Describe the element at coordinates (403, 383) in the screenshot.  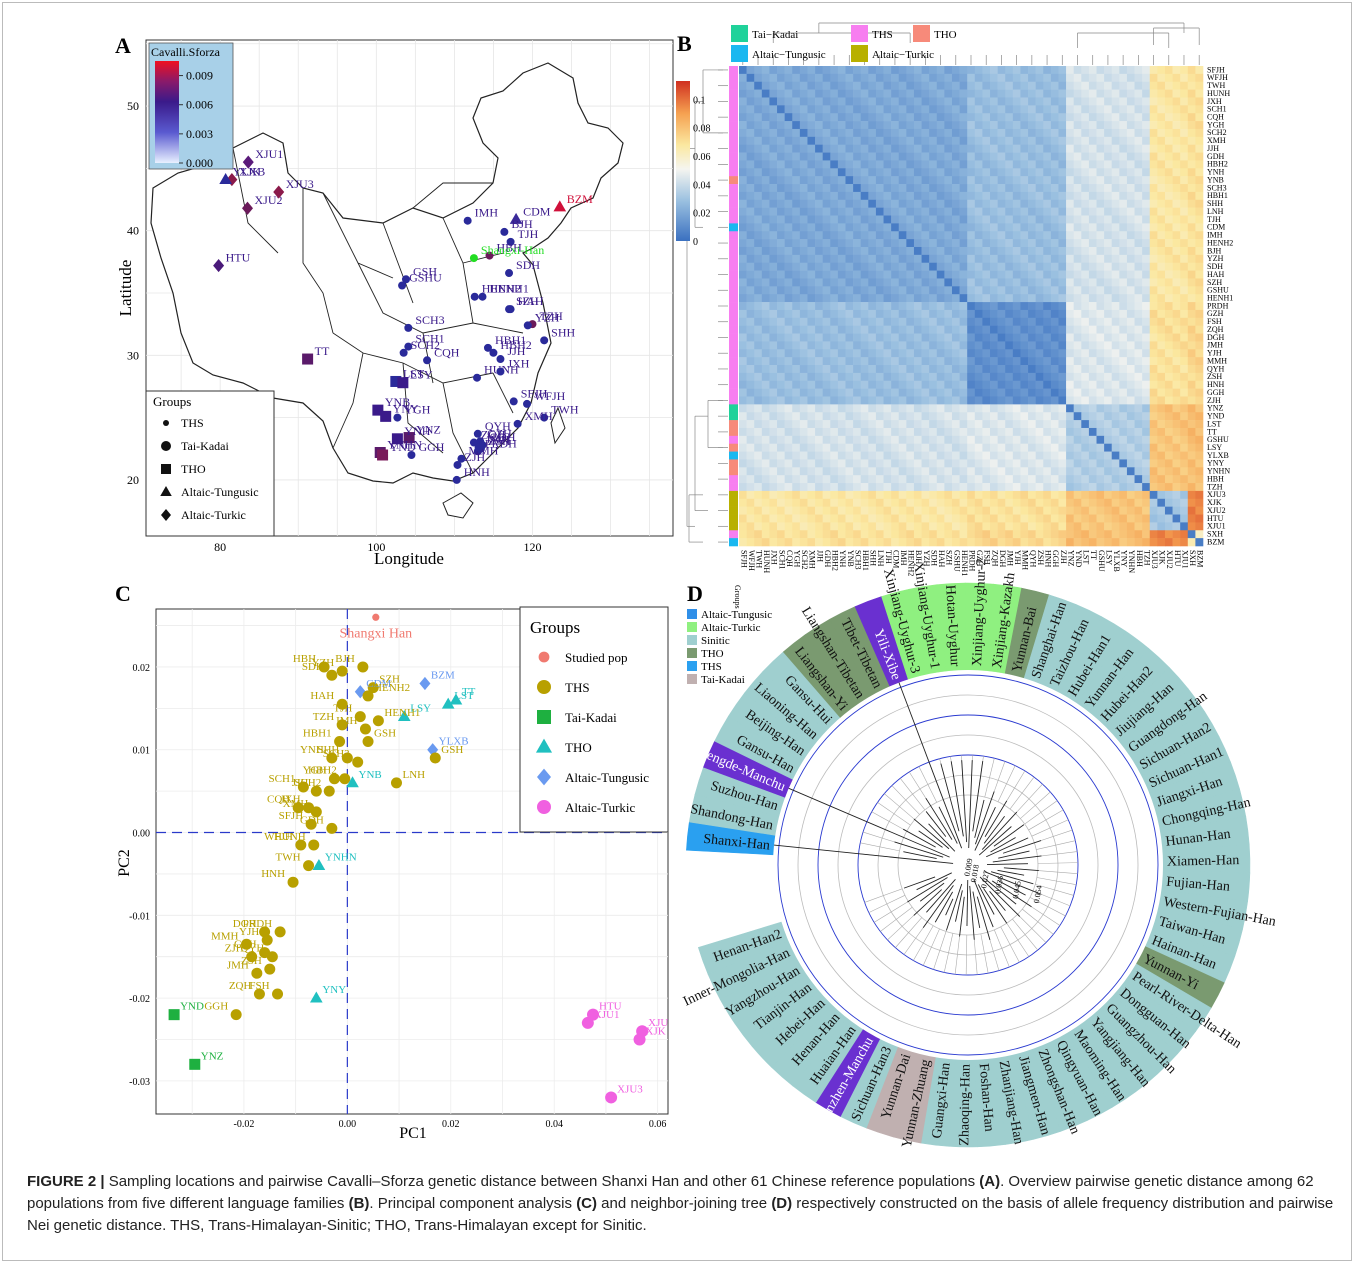
I see `map-point` at that location.